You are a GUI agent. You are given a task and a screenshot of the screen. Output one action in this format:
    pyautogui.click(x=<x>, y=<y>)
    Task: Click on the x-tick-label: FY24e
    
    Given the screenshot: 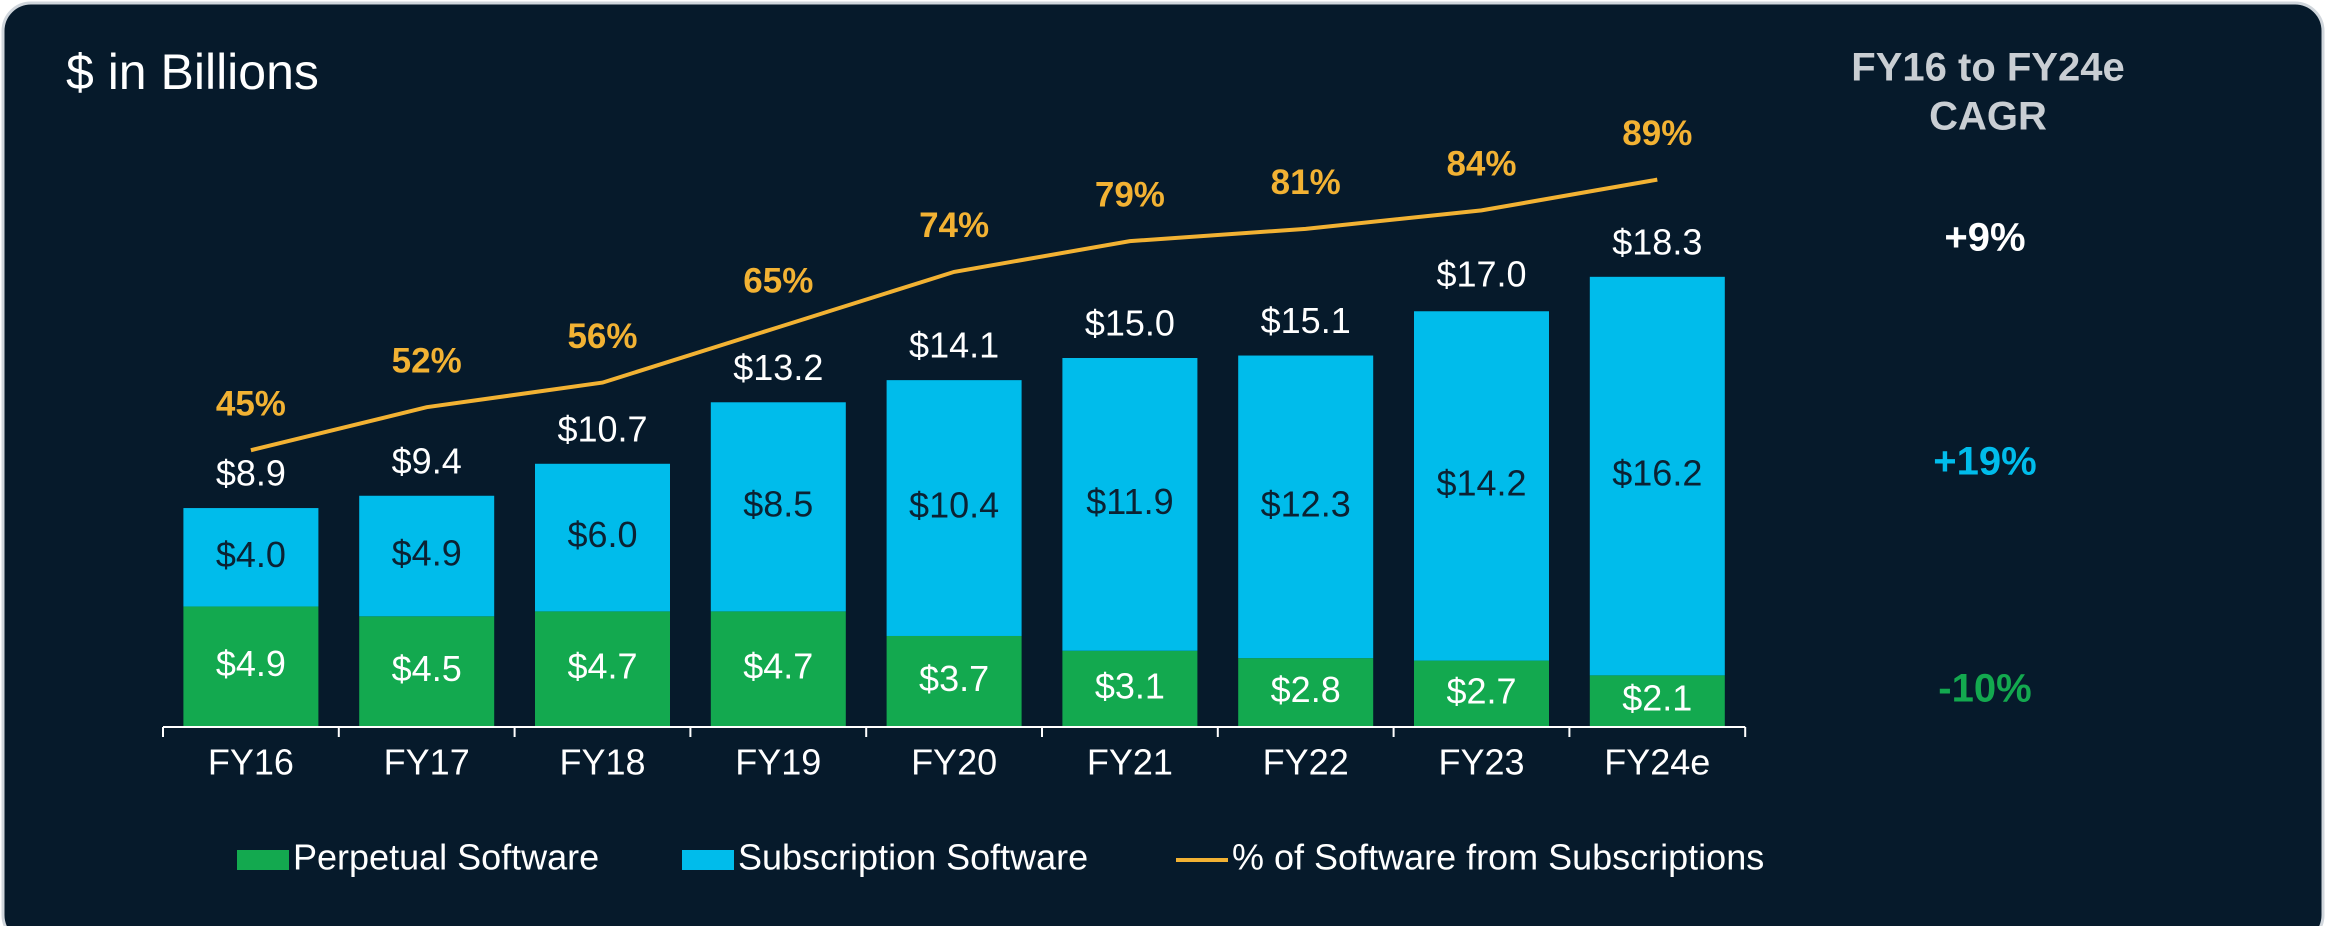 What is the action you would take?
    pyautogui.click(x=1657, y=762)
    